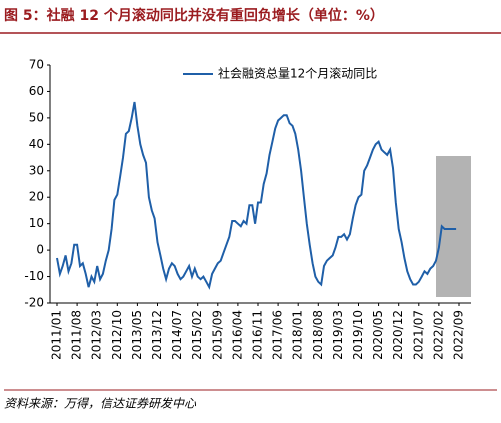 This screenshot has width=501, height=423. Describe the element at coordinates (278, 335) in the screenshot. I see `x-tick-label: 2017/06` at that location.